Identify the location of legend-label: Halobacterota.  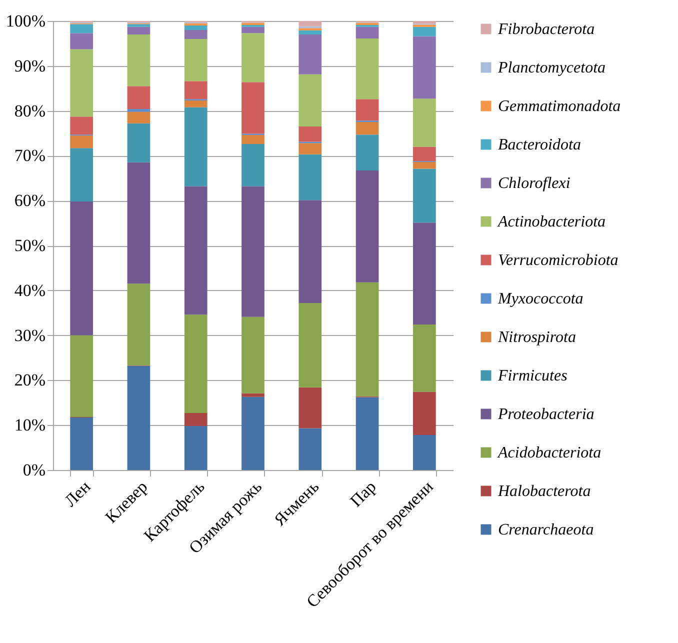
(544, 491).